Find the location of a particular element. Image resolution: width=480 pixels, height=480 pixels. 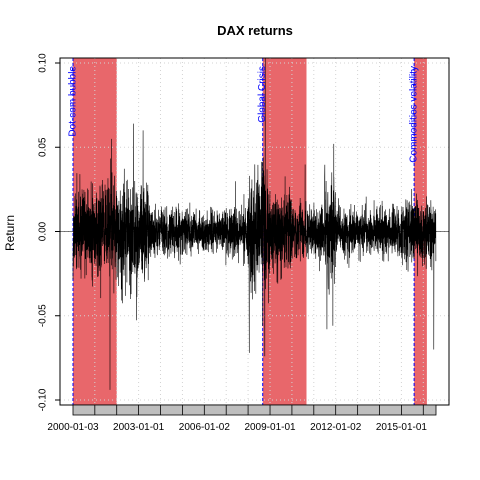

x-tick-label-0: 2000-01-03 is located at coordinates (73, 427).